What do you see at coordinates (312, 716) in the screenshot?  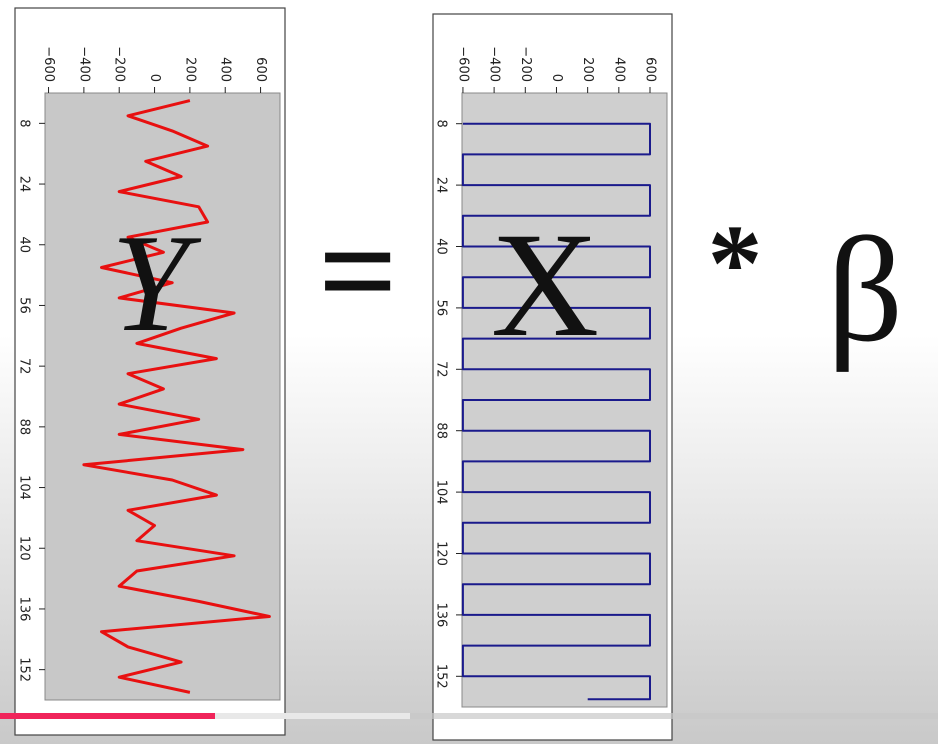 I see `progress-buffer` at bounding box center [312, 716].